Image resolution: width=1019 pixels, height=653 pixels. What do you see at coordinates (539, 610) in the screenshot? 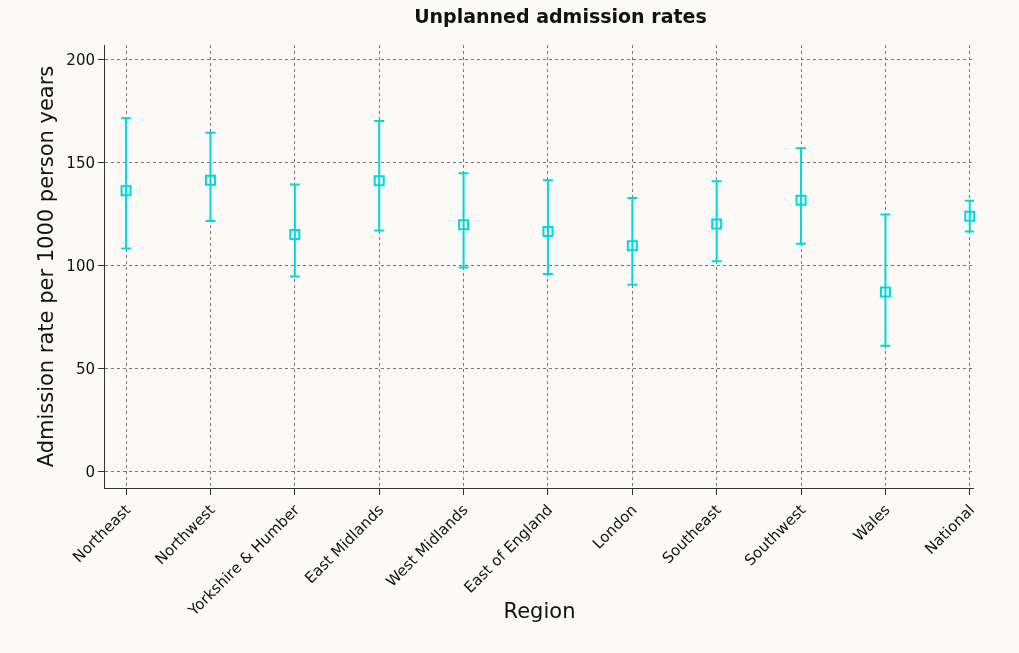
I see `x-axis-title: Region` at bounding box center [539, 610].